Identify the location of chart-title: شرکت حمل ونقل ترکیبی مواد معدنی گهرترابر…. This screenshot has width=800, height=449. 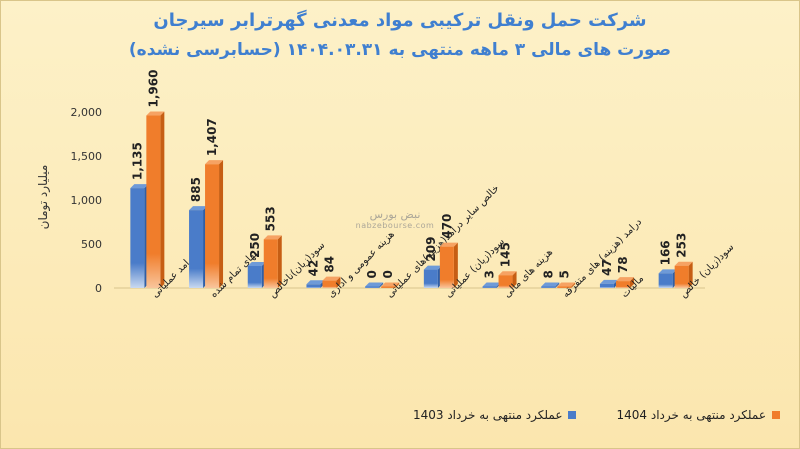
(400, 20).